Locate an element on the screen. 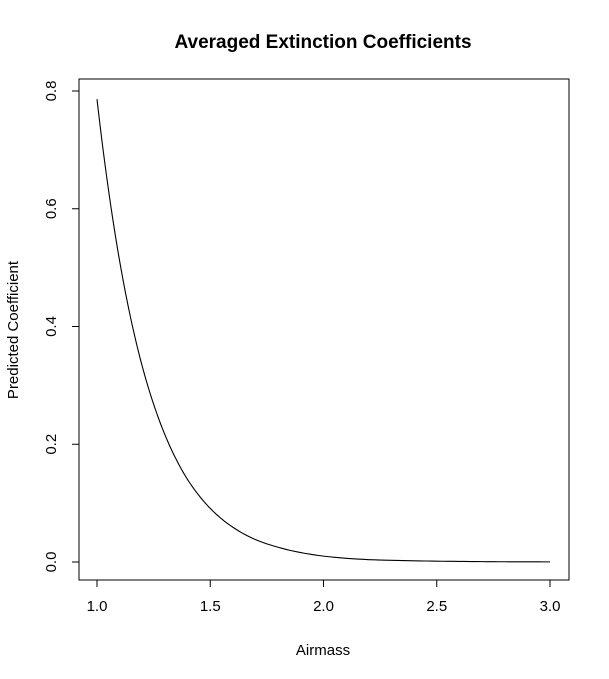 The image size is (609, 679). y-tick-label: 0.2 is located at coordinates (51, 444).